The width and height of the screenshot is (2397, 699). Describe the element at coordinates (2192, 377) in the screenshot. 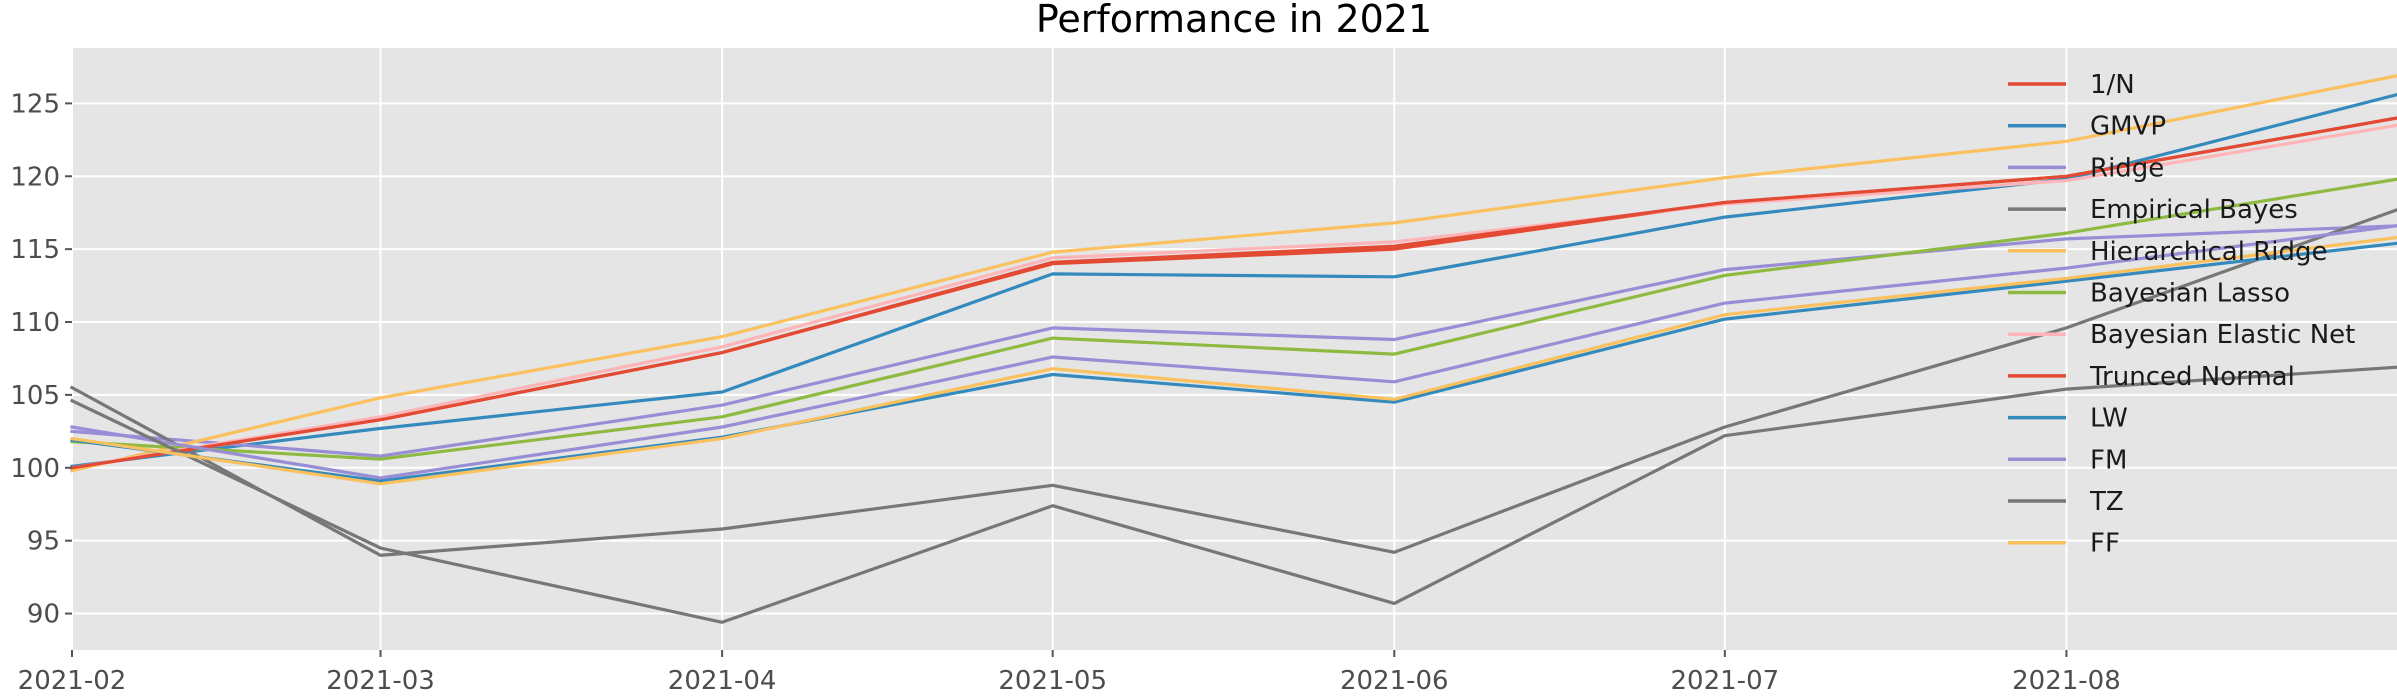

I see `legend-label: Trunced Normal` at that location.